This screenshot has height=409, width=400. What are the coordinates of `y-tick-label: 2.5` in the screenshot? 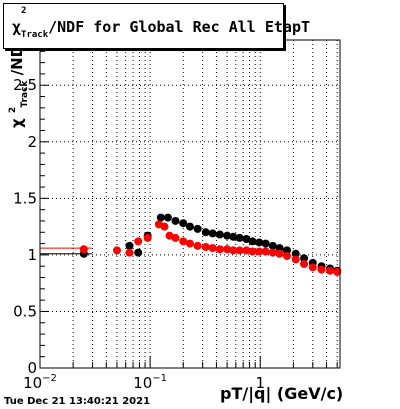 It's located at (25, 85).